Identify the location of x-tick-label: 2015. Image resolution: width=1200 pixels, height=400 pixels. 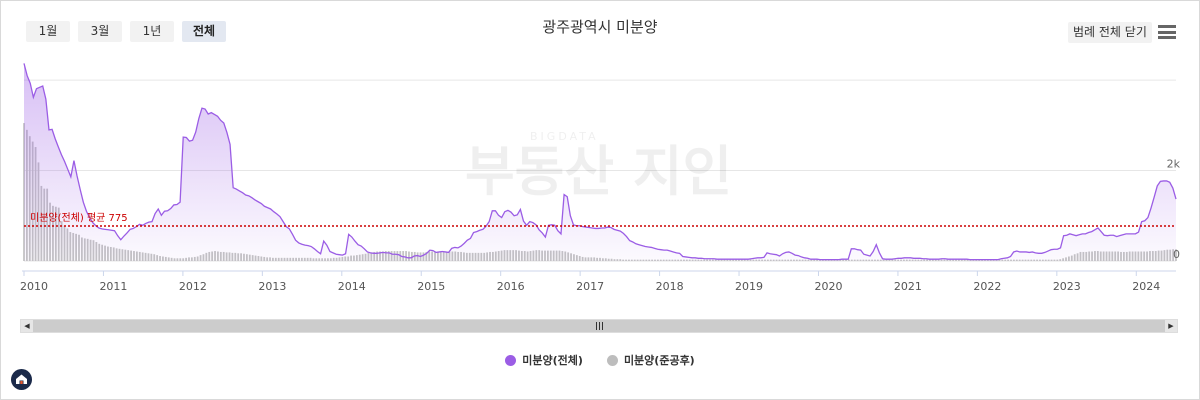
(431, 286).